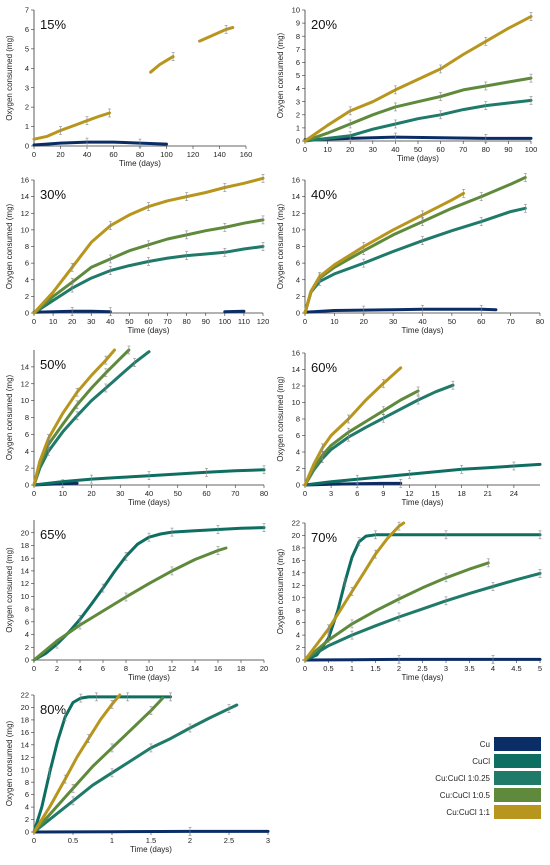 The height and width of the screenshot is (865, 550). Describe the element at coordinates (166, 154) in the screenshot. I see `x-tick-label: 100` at that location.